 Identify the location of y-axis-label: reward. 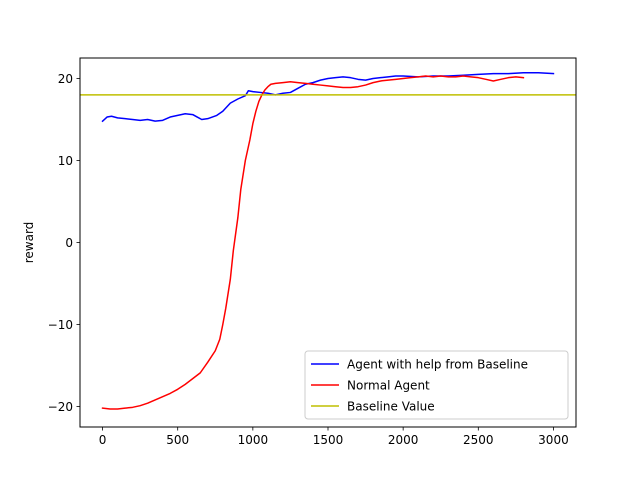
(29, 243).